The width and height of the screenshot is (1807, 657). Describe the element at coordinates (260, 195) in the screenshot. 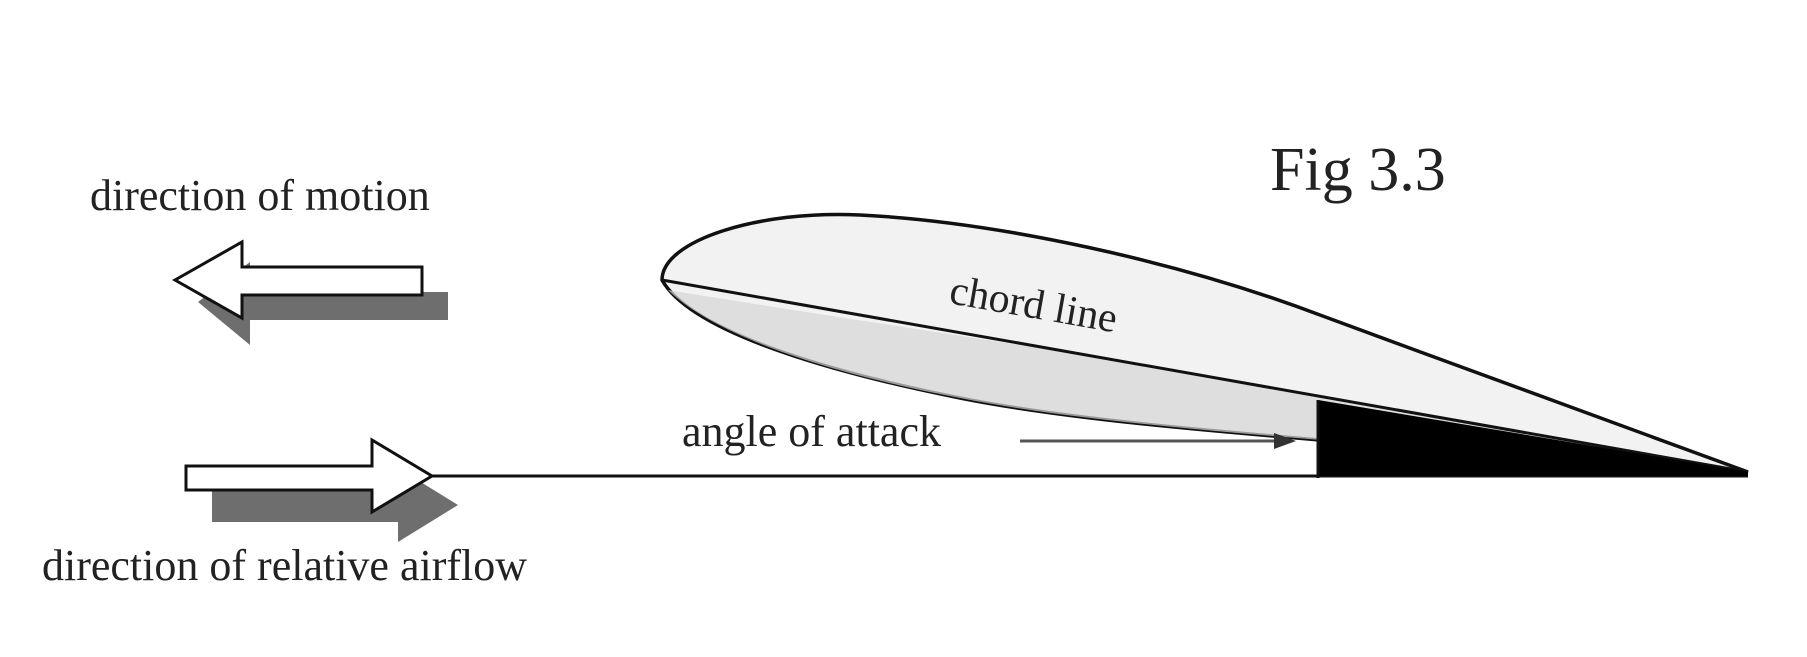

I see `direction-of-motion-label: direction of motion` at that location.